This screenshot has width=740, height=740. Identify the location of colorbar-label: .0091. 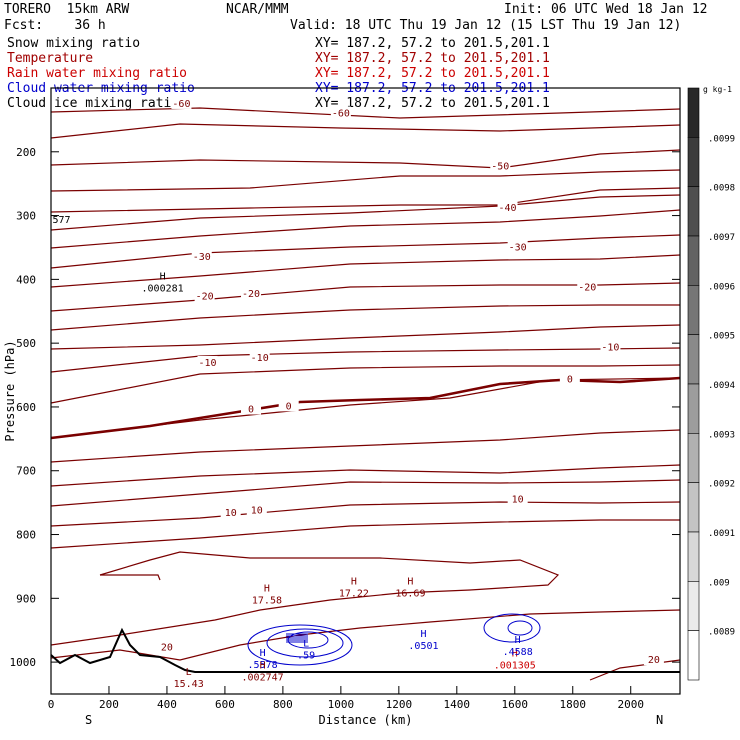
(721, 534).